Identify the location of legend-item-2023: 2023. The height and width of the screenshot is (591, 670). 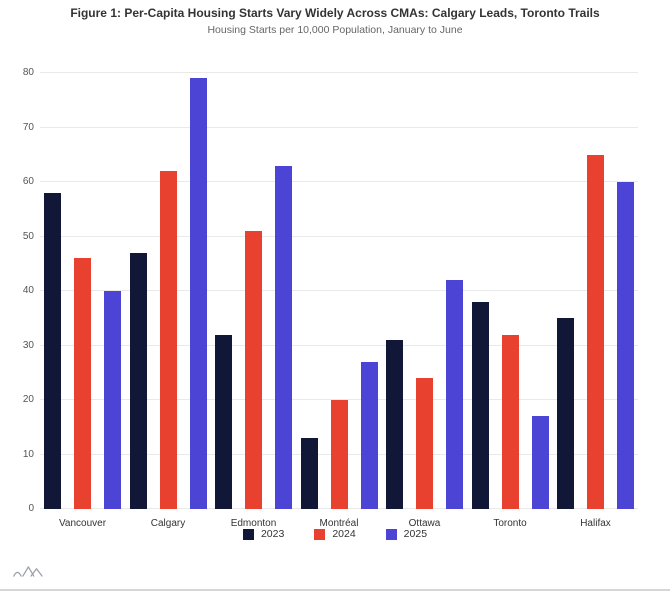
(263, 534).